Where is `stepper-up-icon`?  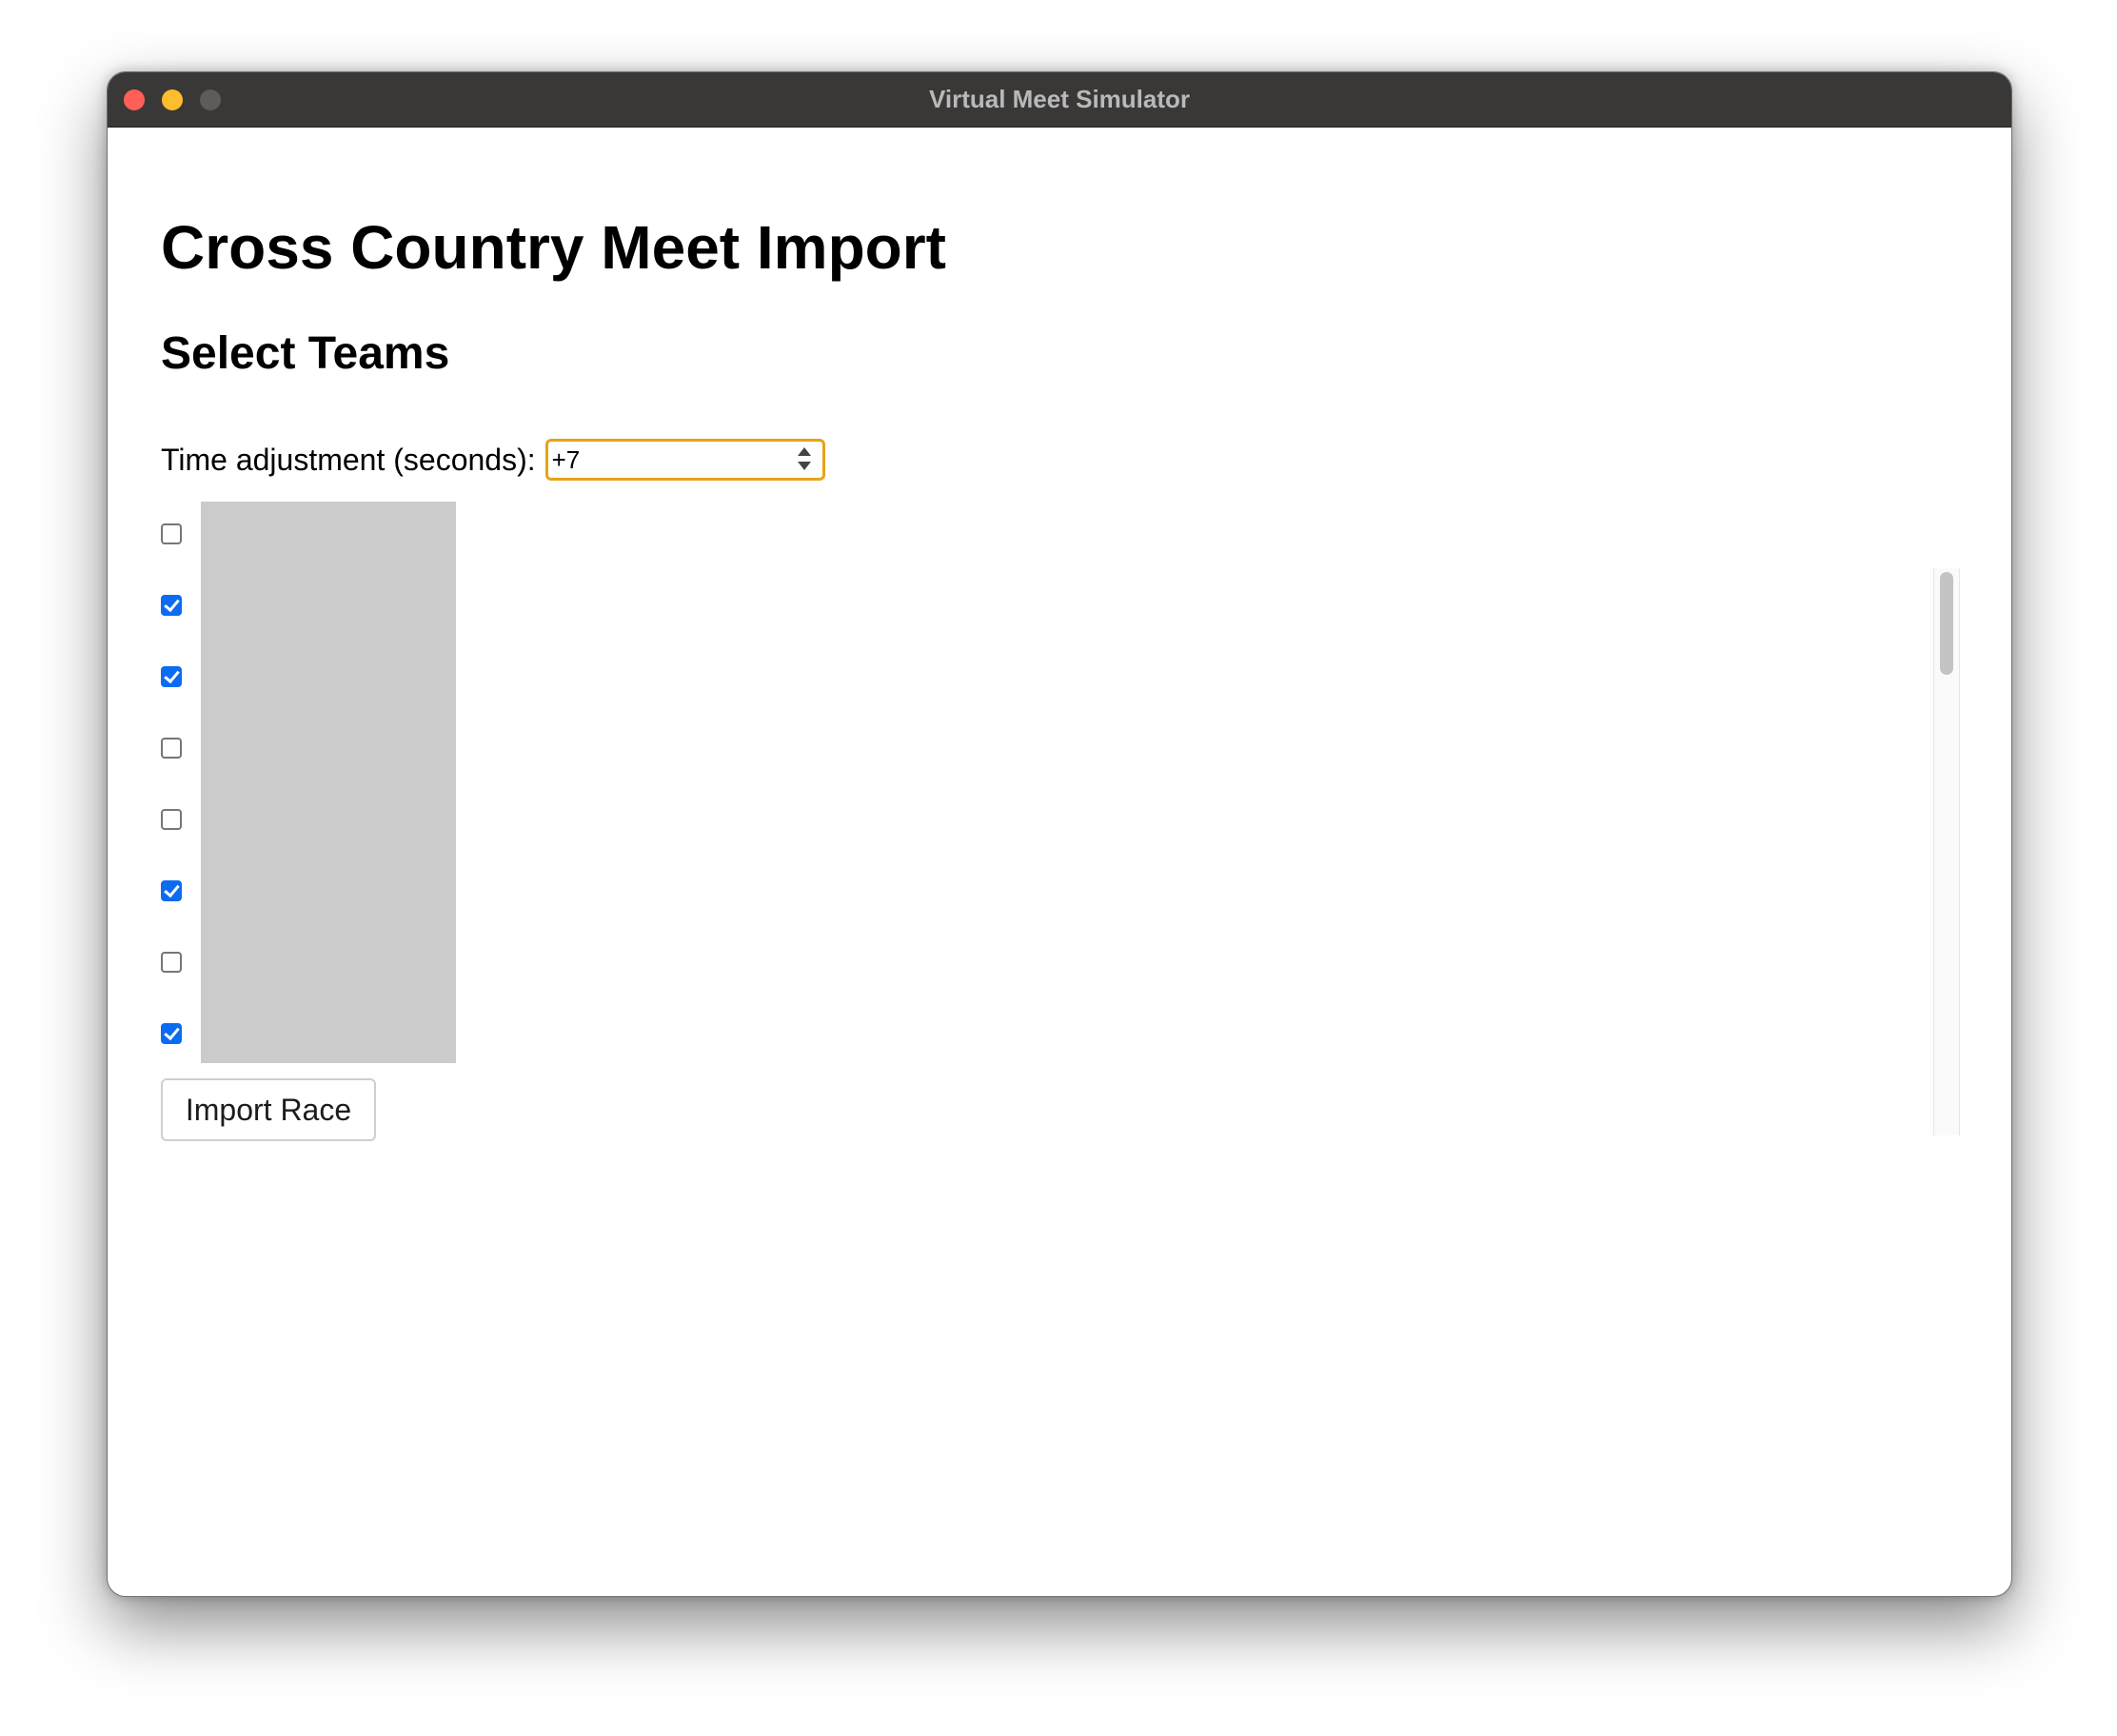 stepper-up-icon is located at coordinates (804, 451).